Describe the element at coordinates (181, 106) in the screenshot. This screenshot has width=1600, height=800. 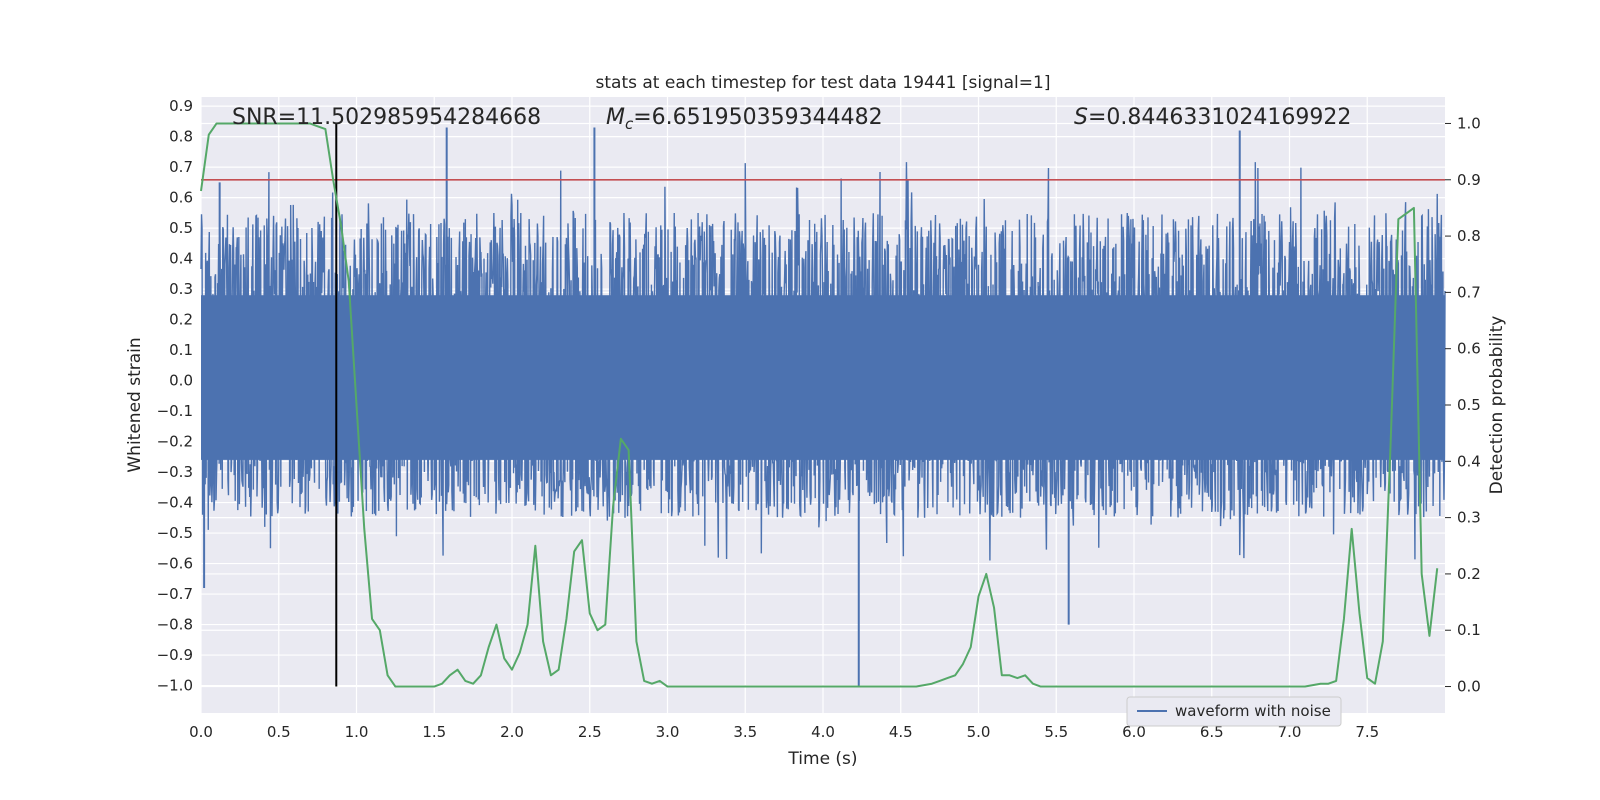
I see `y-tick-label: 0.9` at that location.